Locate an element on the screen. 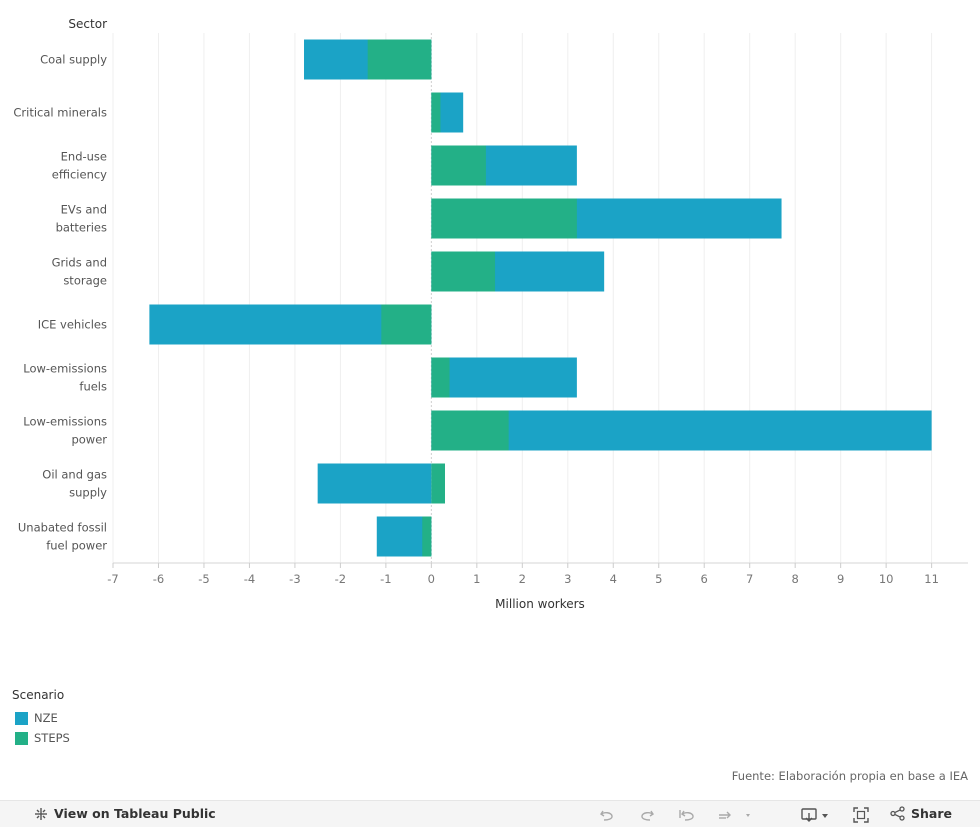 This screenshot has height=827, width=980. x-tick-label-16: 9 is located at coordinates (840, 579).